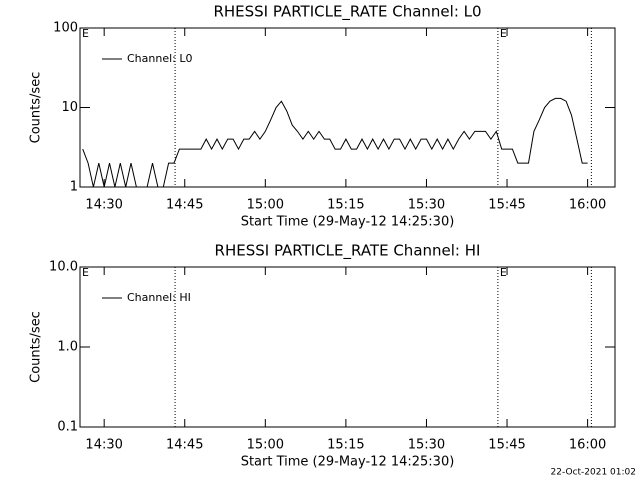 The width and height of the screenshot is (640, 484). I want to click on y-tick-label: 1, so click(74, 187).